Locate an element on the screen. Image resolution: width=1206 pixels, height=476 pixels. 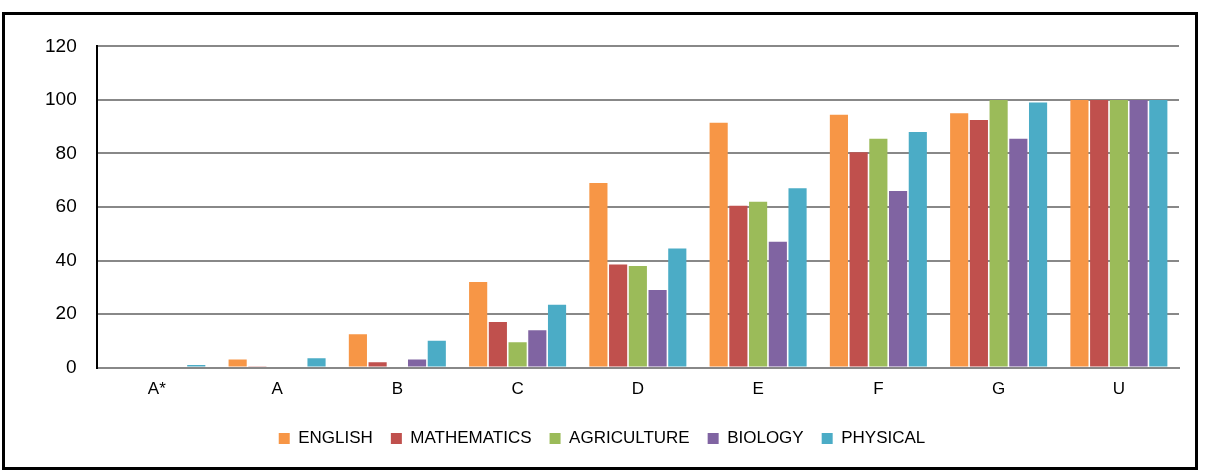
x-tick-label: E is located at coordinates (758, 389).